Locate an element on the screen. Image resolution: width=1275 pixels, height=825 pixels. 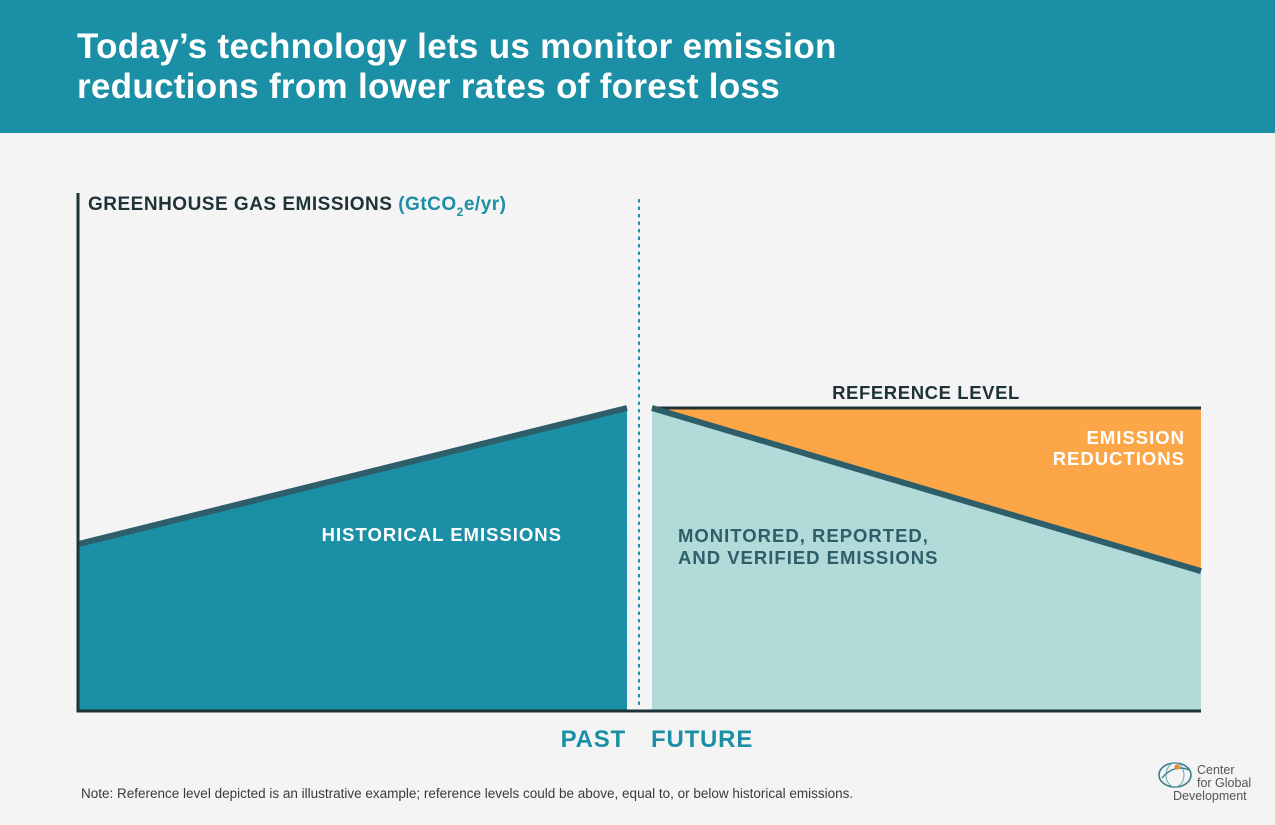
cgd-logo-text: Center for Global Development is located at coordinates (1212, 783).